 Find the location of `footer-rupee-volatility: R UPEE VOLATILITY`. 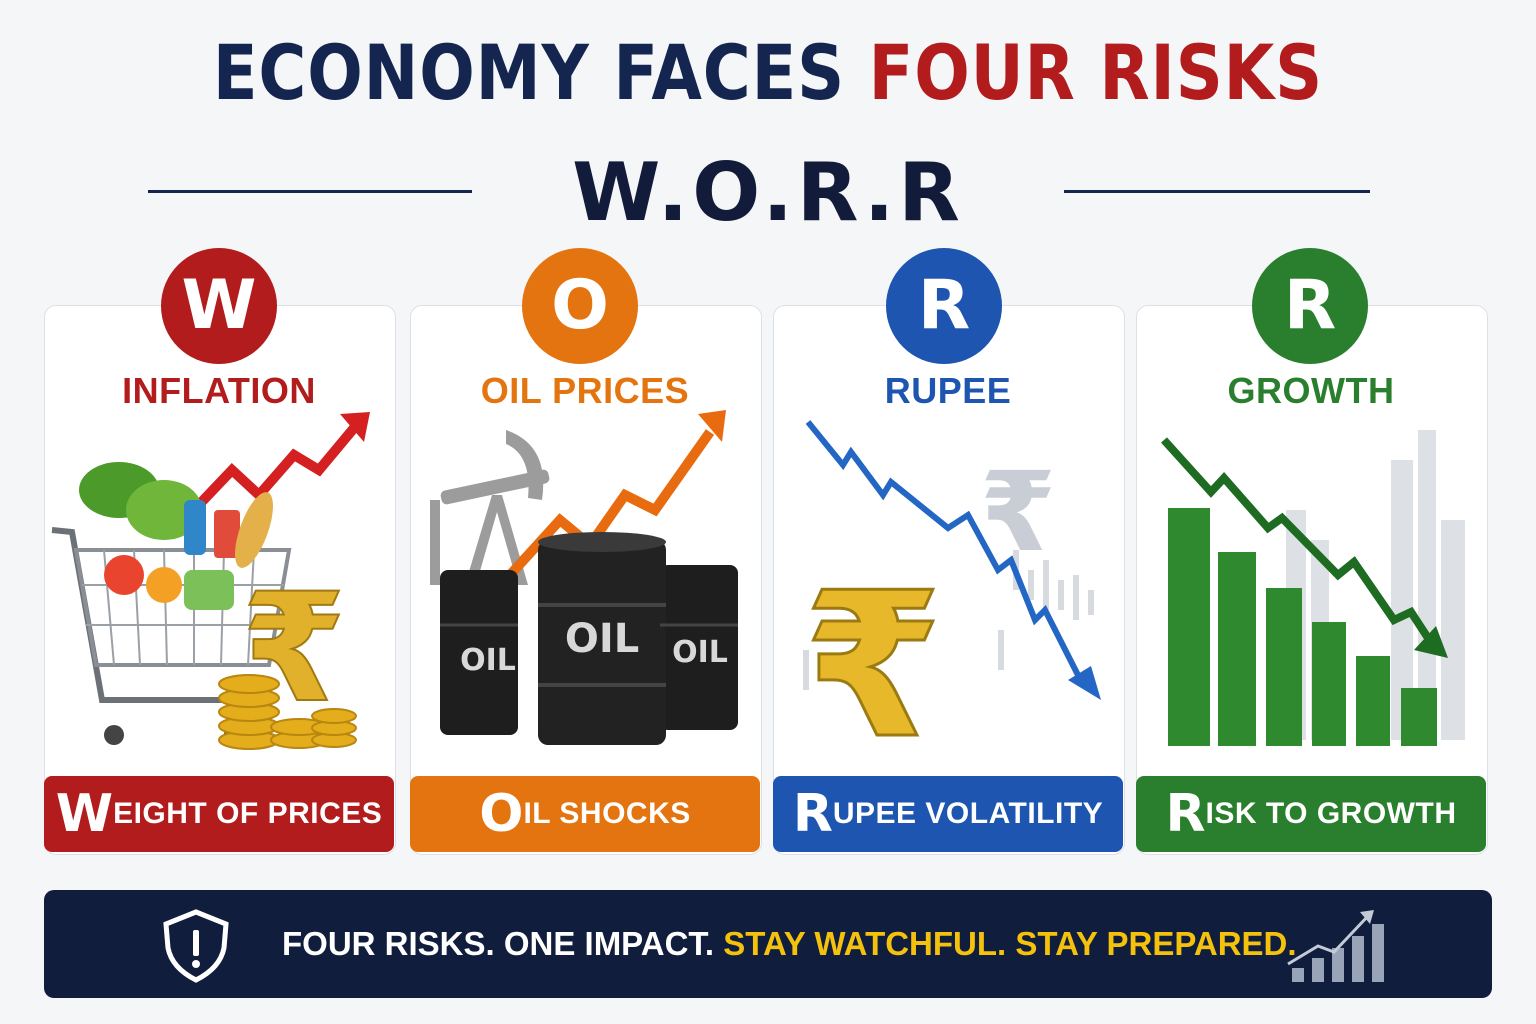

footer-rupee-volatility: R UPEE VOLATILITY is located at coordinates (948, 814).